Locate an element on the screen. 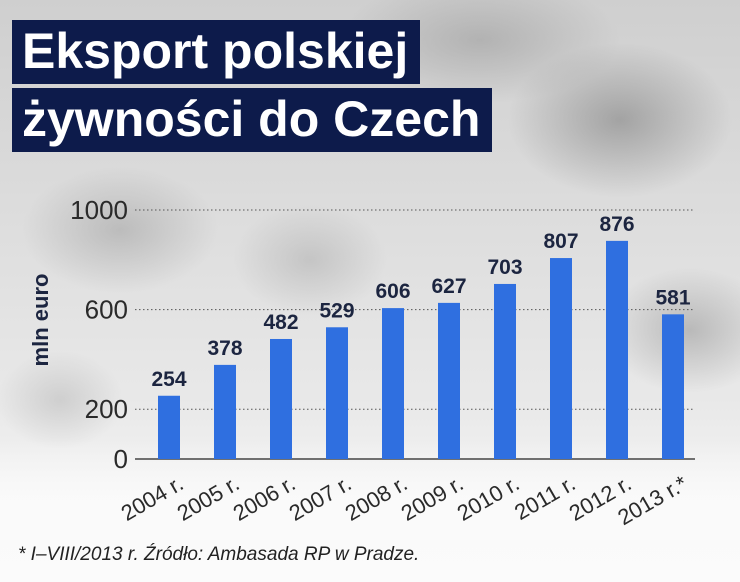 The height and width of the screenshot is (582, 740). y-tick-label: 200 is located at coordinates (106, 409).